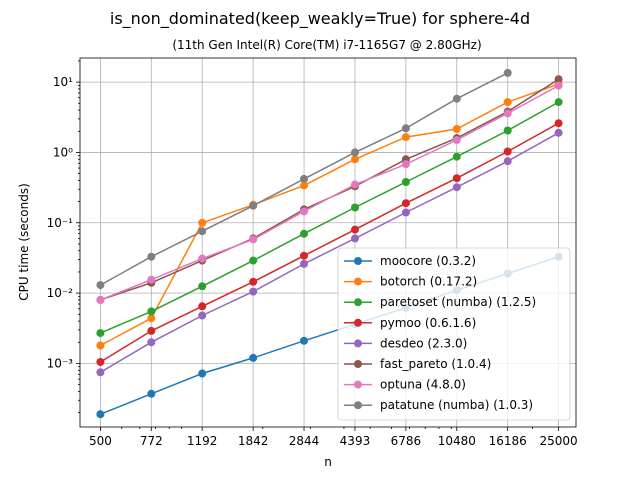 The width and height of the screenshot is (640, 480). What do you see at coordinates (63, 237) in the screenshot?
I see `y-axis: 10⁻³ 10⁻² 10⁻¹ 10⁰ 10¹` at bounding box center [63, 237].